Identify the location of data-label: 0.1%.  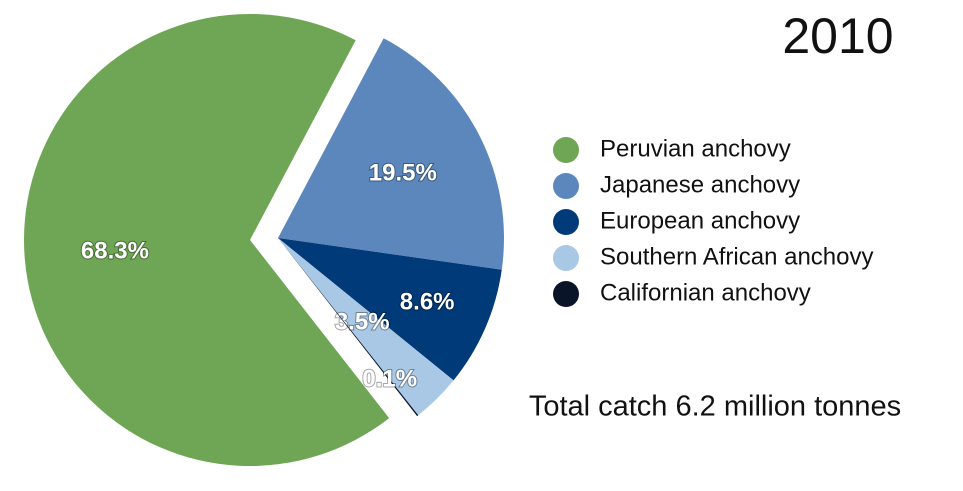
(389, 378).